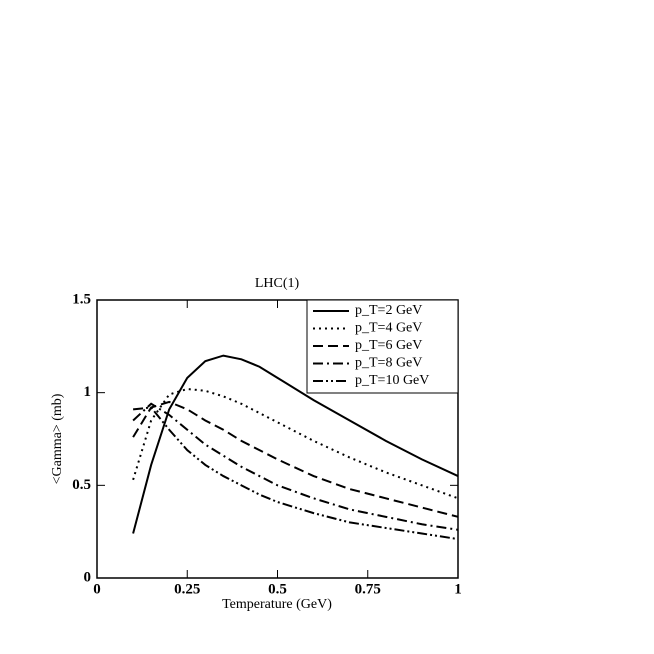 This screenshot has height=654, width=654. What do you see at coordinates (388, 328) in the screenshot?
I see `legend-label: p_T=4 GeV` at bounding box center [388, 328].